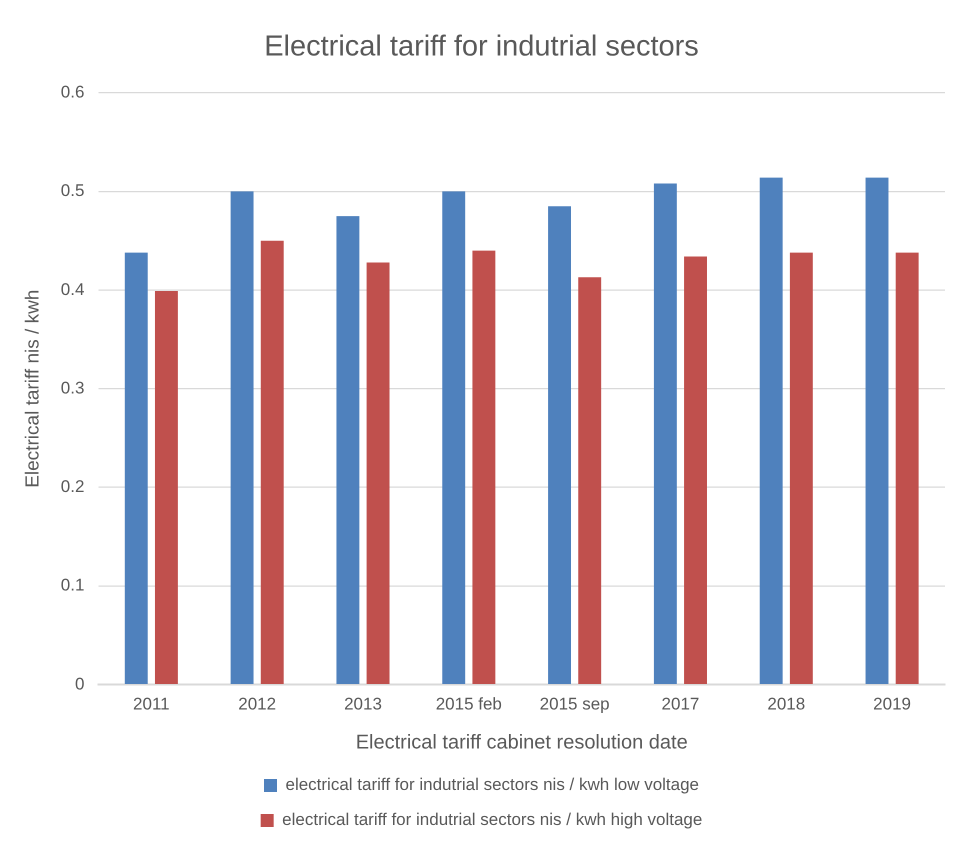 The image size is (963, 859). Describe the element at coordinates (72, 289) in the screenshot. I see `y-tick-label: 0.4` at that location.